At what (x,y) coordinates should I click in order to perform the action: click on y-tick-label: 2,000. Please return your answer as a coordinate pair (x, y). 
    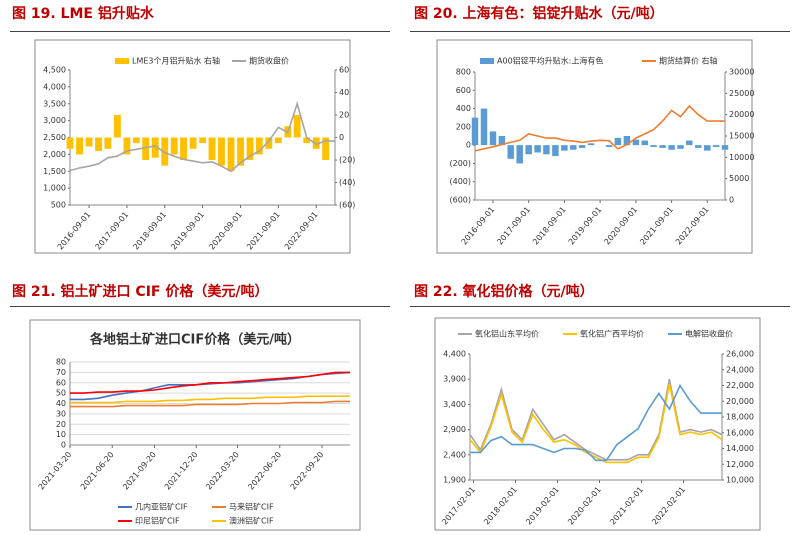
    Looking at the image, I should click on (54, 154).